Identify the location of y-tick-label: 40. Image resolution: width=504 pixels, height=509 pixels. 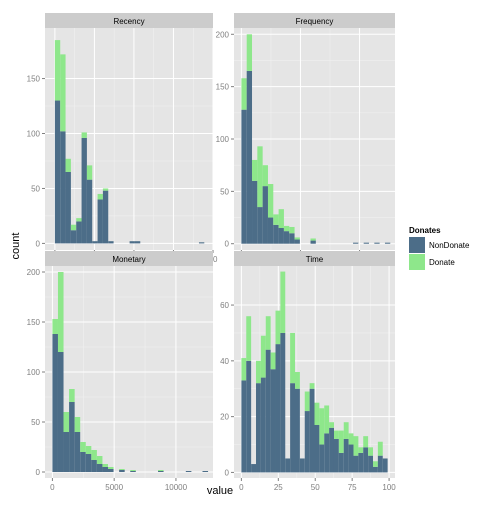
(224, 361).